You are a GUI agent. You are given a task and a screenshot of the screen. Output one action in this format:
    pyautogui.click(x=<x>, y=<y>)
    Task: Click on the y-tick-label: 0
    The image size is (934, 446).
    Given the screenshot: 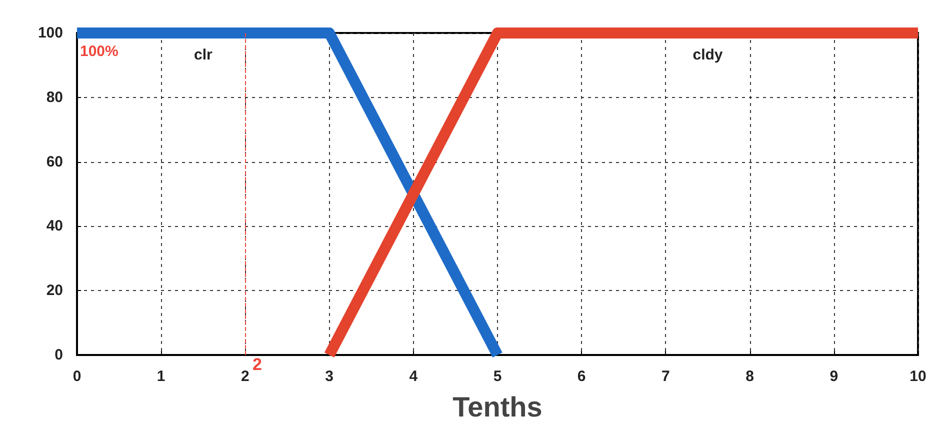 What is the action you would take?
    pyautogui.click(x=58, y=355)
    